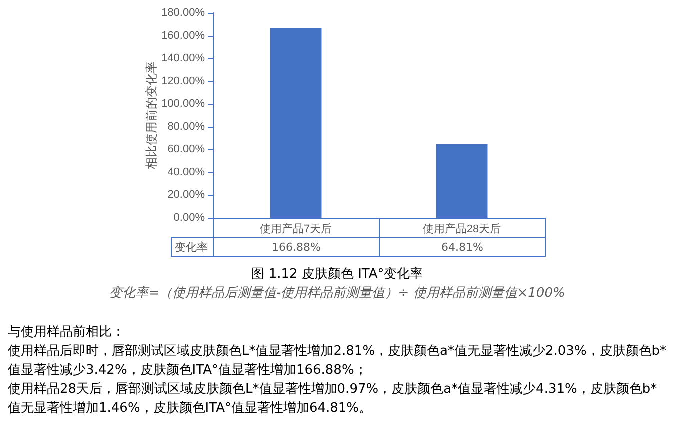 Image resolution: width=675 pixels, height=421 pixels. Describe the element at coordinates (187, 126) in the screenshot. I see `y-tick-label: 80.00%` at that location.